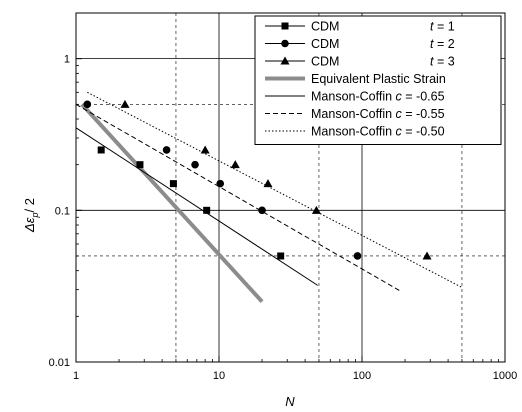 This screenshot has height=412, width=522. I want to click on legend-suffix: t = 3, so click(442, 62).